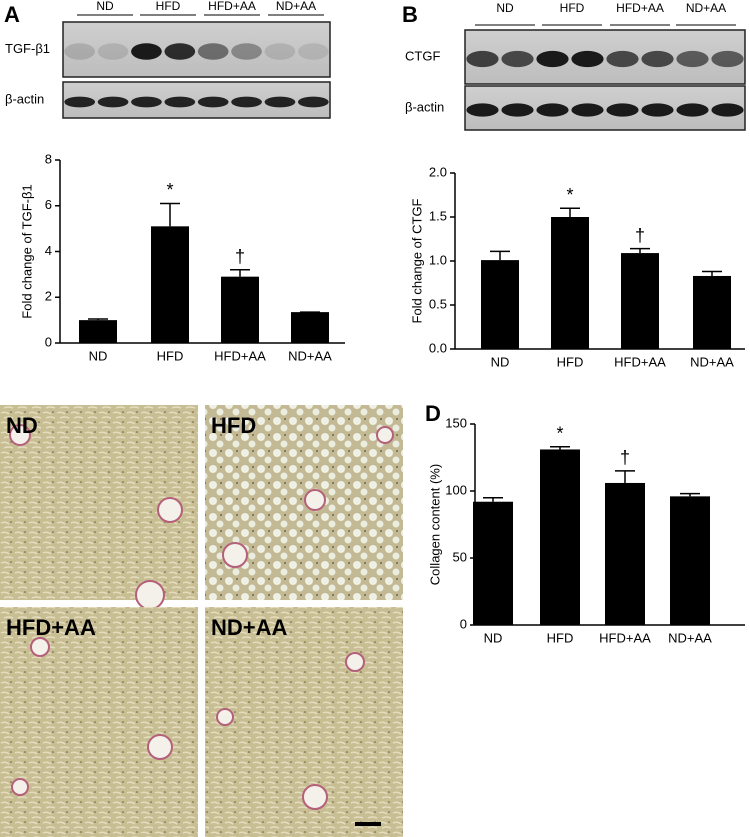 This screenshot has height=837, width=750. Describe the element at coordinates (48, 250) in the screenshot. I see `y-tick-label: 4` at that location.